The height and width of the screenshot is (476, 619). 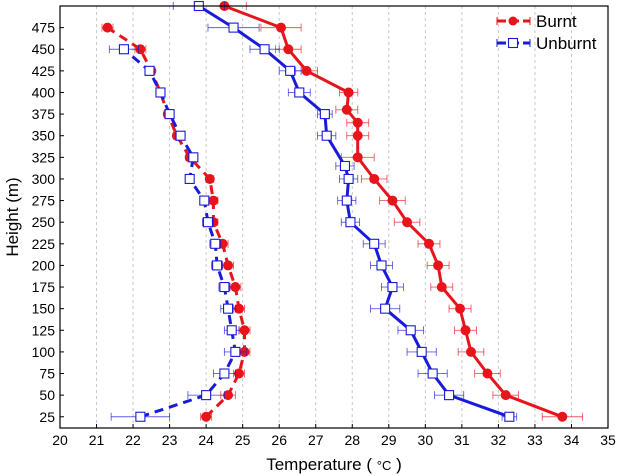 I want to click on x-tick-label: 27, so click(x=316, y=440).